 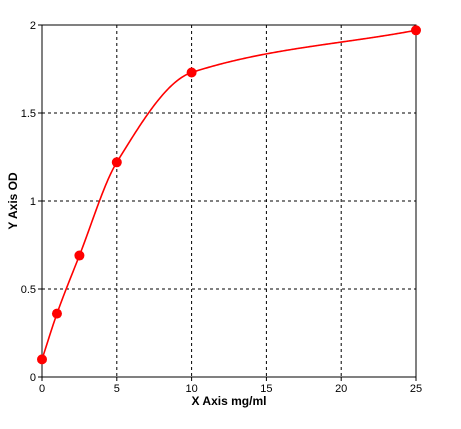 I want to click on y-tick-label: 0.5, so click(x=28, y=290).